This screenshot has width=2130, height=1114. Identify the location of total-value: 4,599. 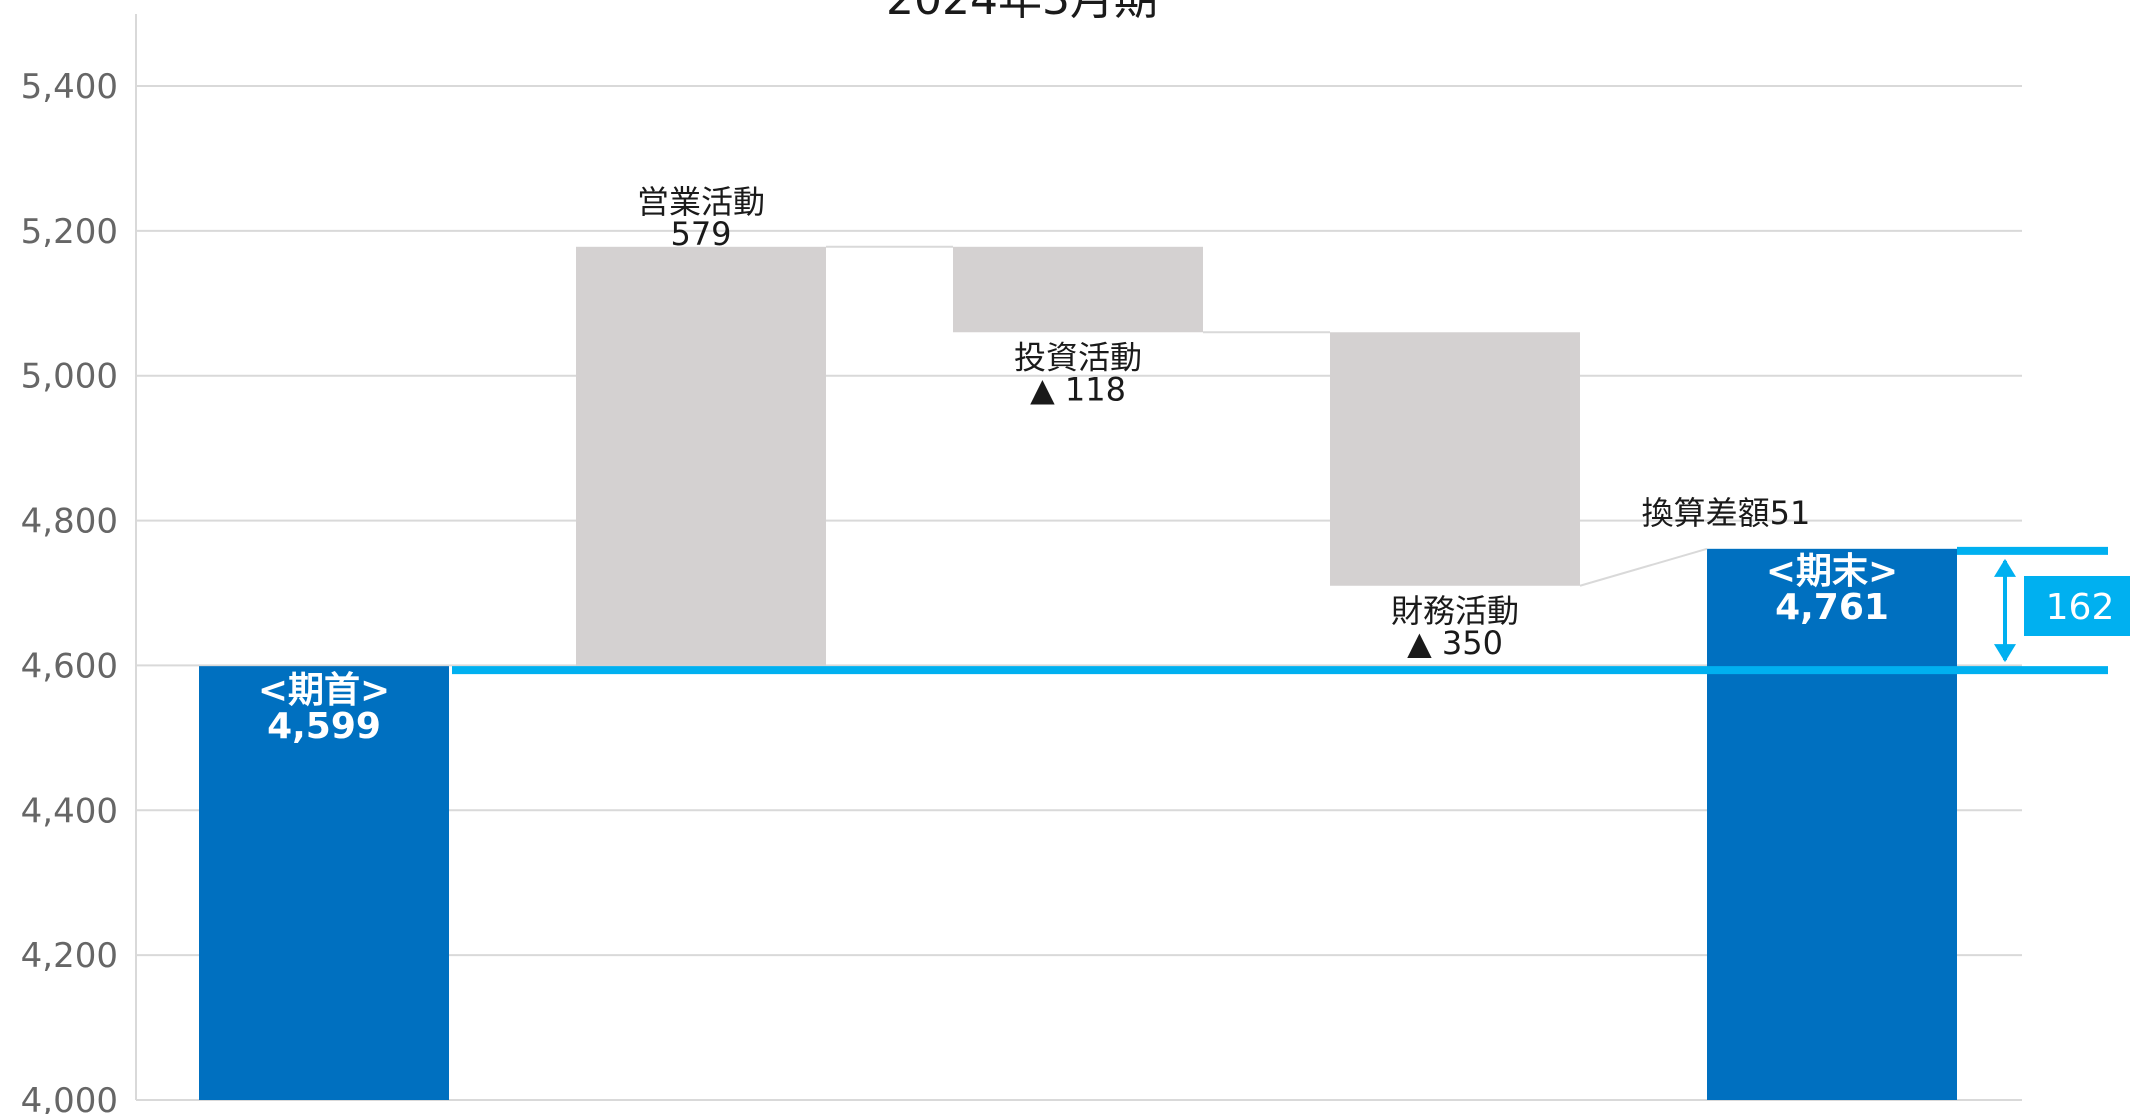
(324, 726).